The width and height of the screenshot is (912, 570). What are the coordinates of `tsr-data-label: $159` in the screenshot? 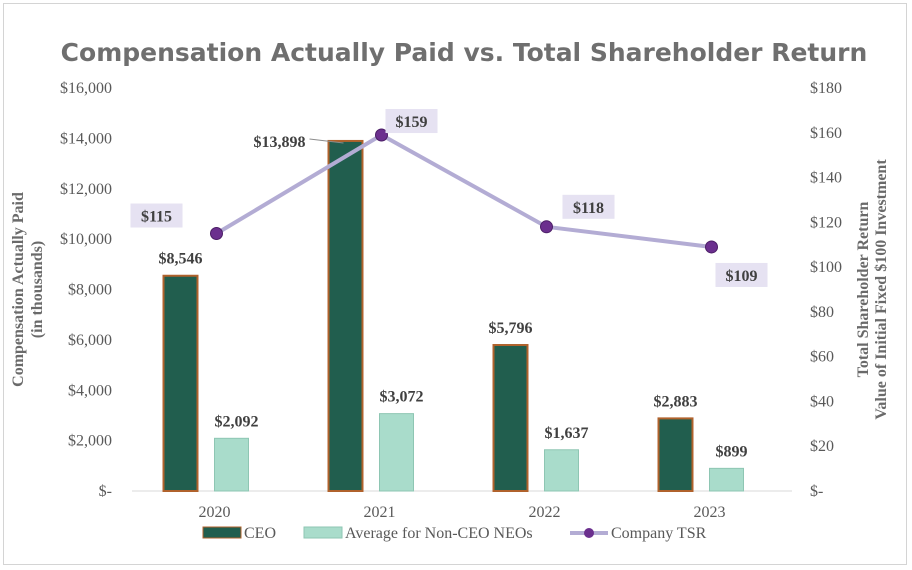 It's located at (412, 122).